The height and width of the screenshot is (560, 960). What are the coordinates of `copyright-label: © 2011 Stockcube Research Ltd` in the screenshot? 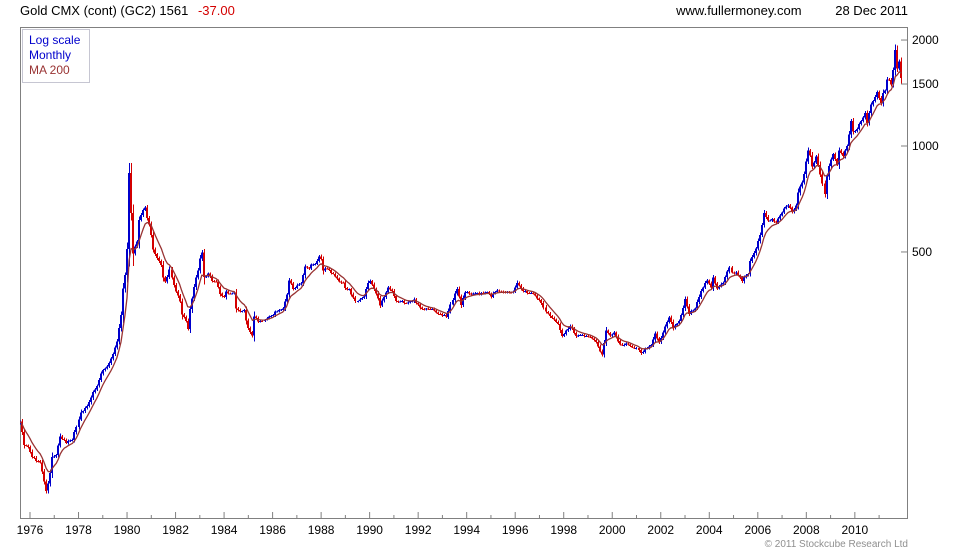 It's located at (836, 544).